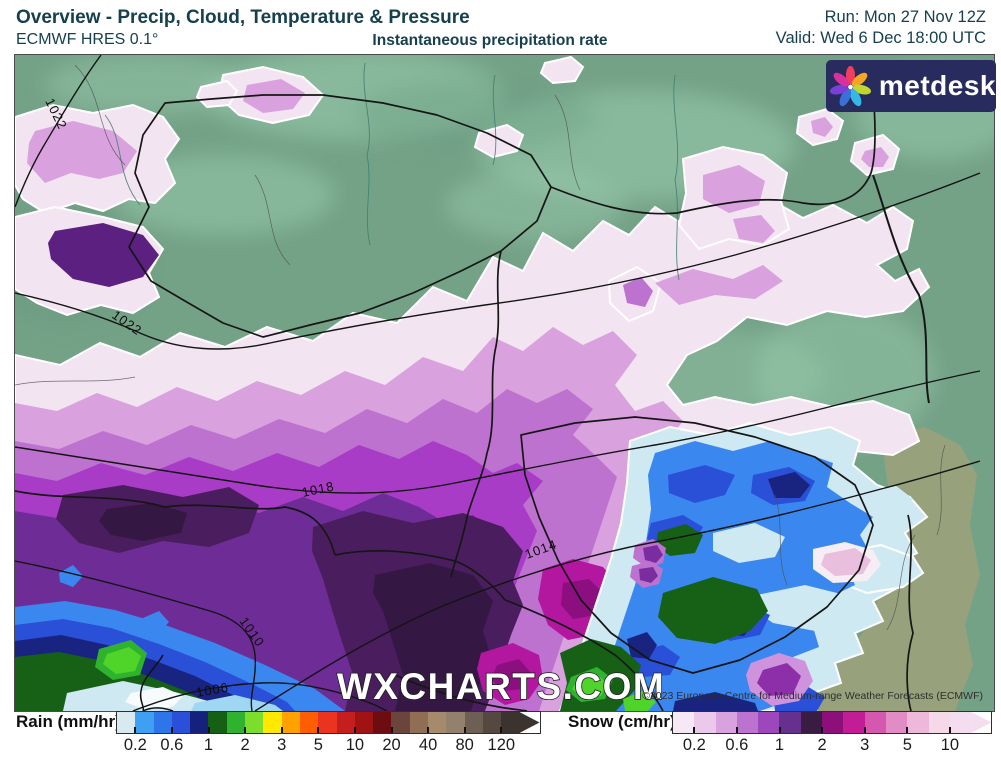 The image size is (1001, 768). Describe the element at coordinates (208, 745) in the screenshot. I see `rain_legend-tick-label: 1` at that location.